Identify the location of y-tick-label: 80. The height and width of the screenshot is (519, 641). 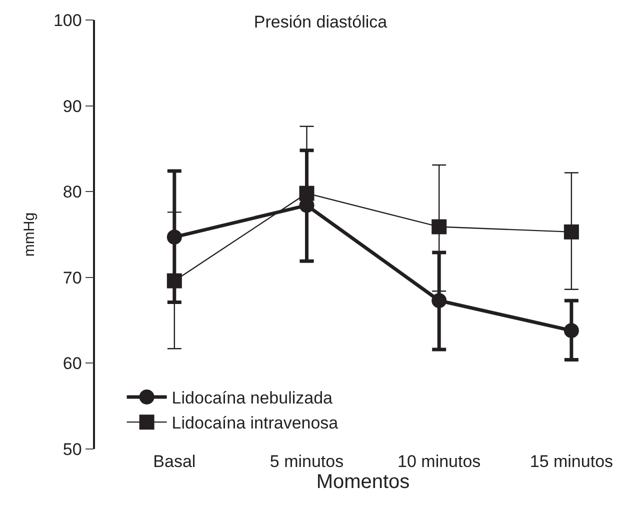
(72, 192).